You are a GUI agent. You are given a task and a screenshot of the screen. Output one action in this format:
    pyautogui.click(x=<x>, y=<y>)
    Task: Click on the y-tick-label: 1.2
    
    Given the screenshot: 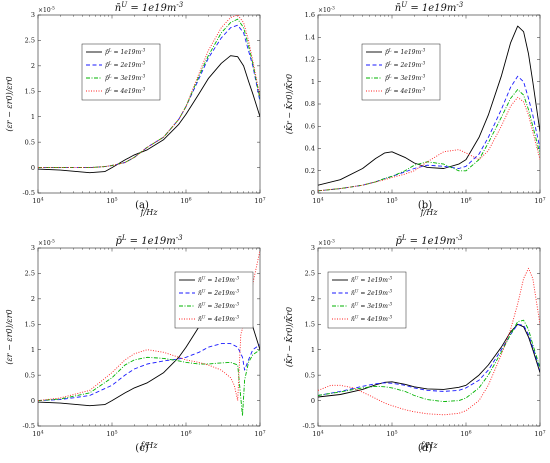 What is the action you would take?
    pyautogui.click(x=310, y=60)
    